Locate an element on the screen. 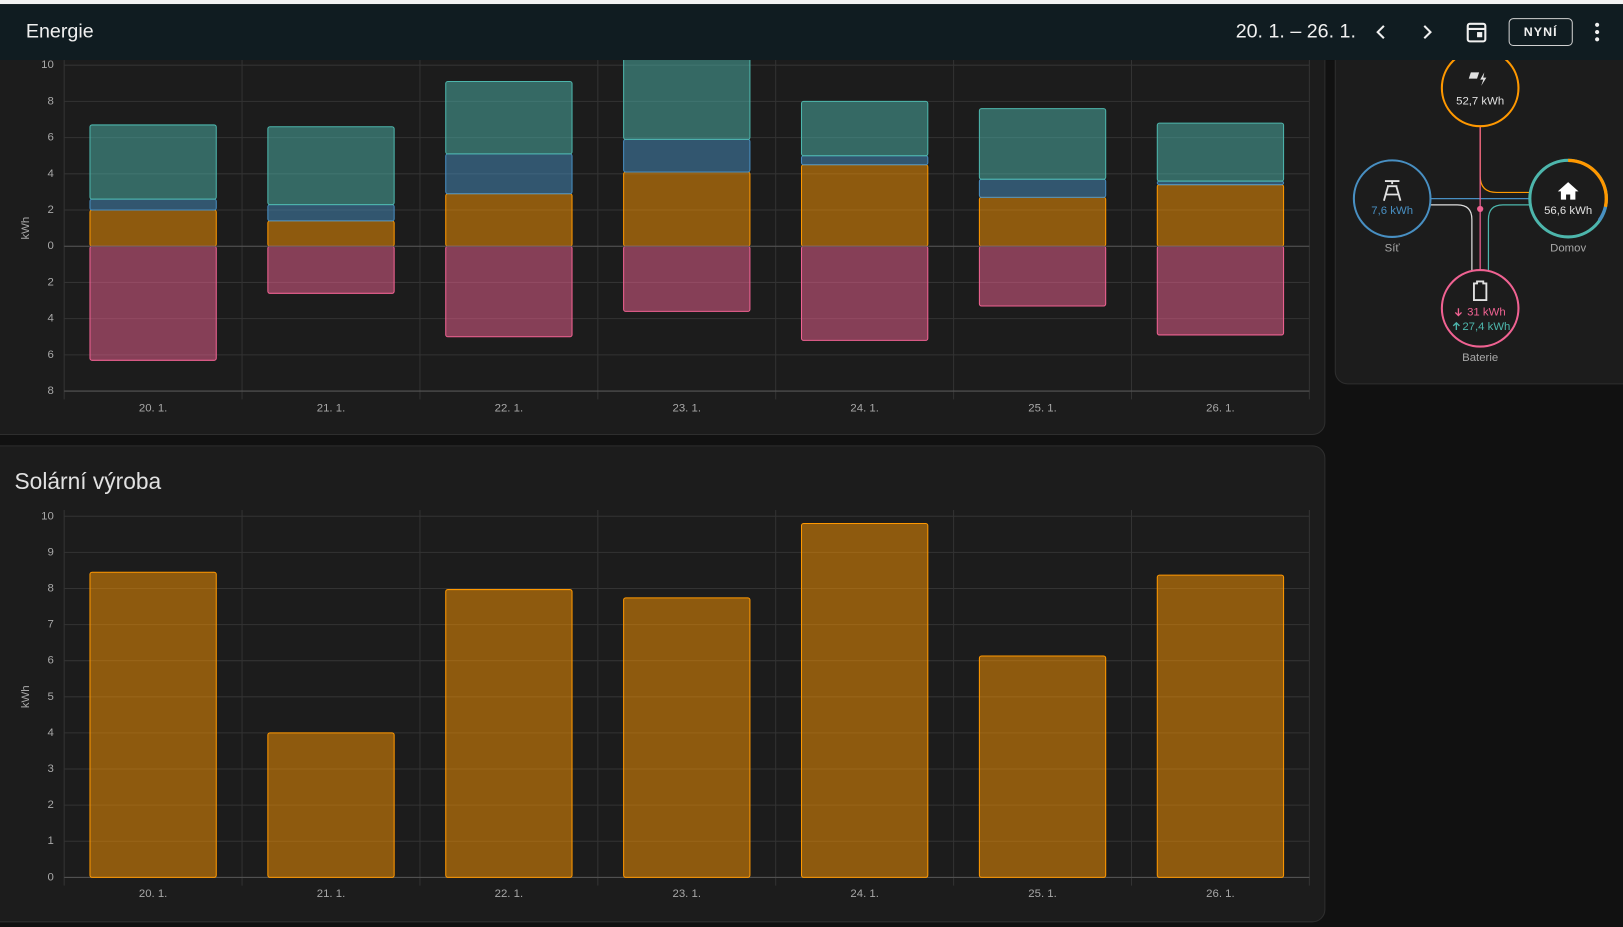 This screenshot has height=927, width=1623. battery-label: Baterie is located at coordinates (1480, 358).